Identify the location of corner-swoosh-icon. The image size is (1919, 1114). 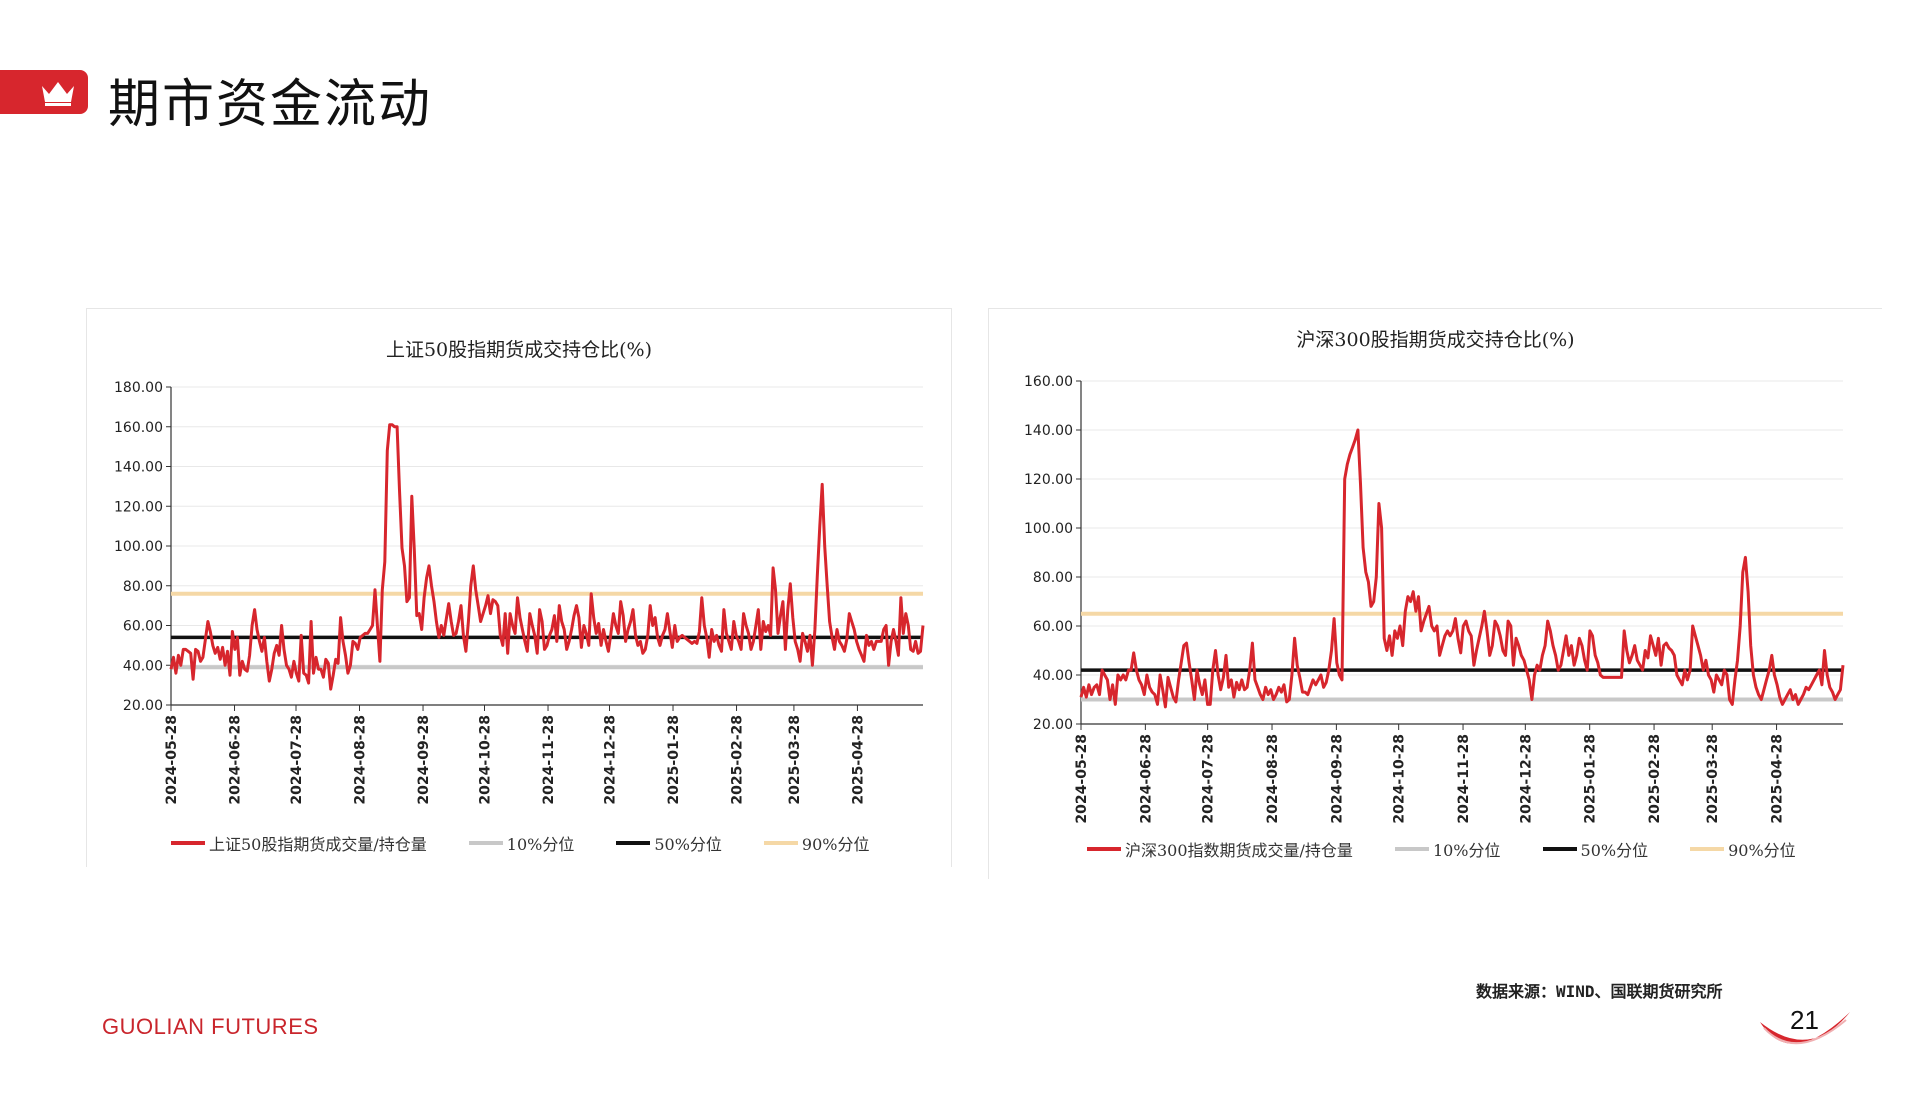
(1805, 1028).